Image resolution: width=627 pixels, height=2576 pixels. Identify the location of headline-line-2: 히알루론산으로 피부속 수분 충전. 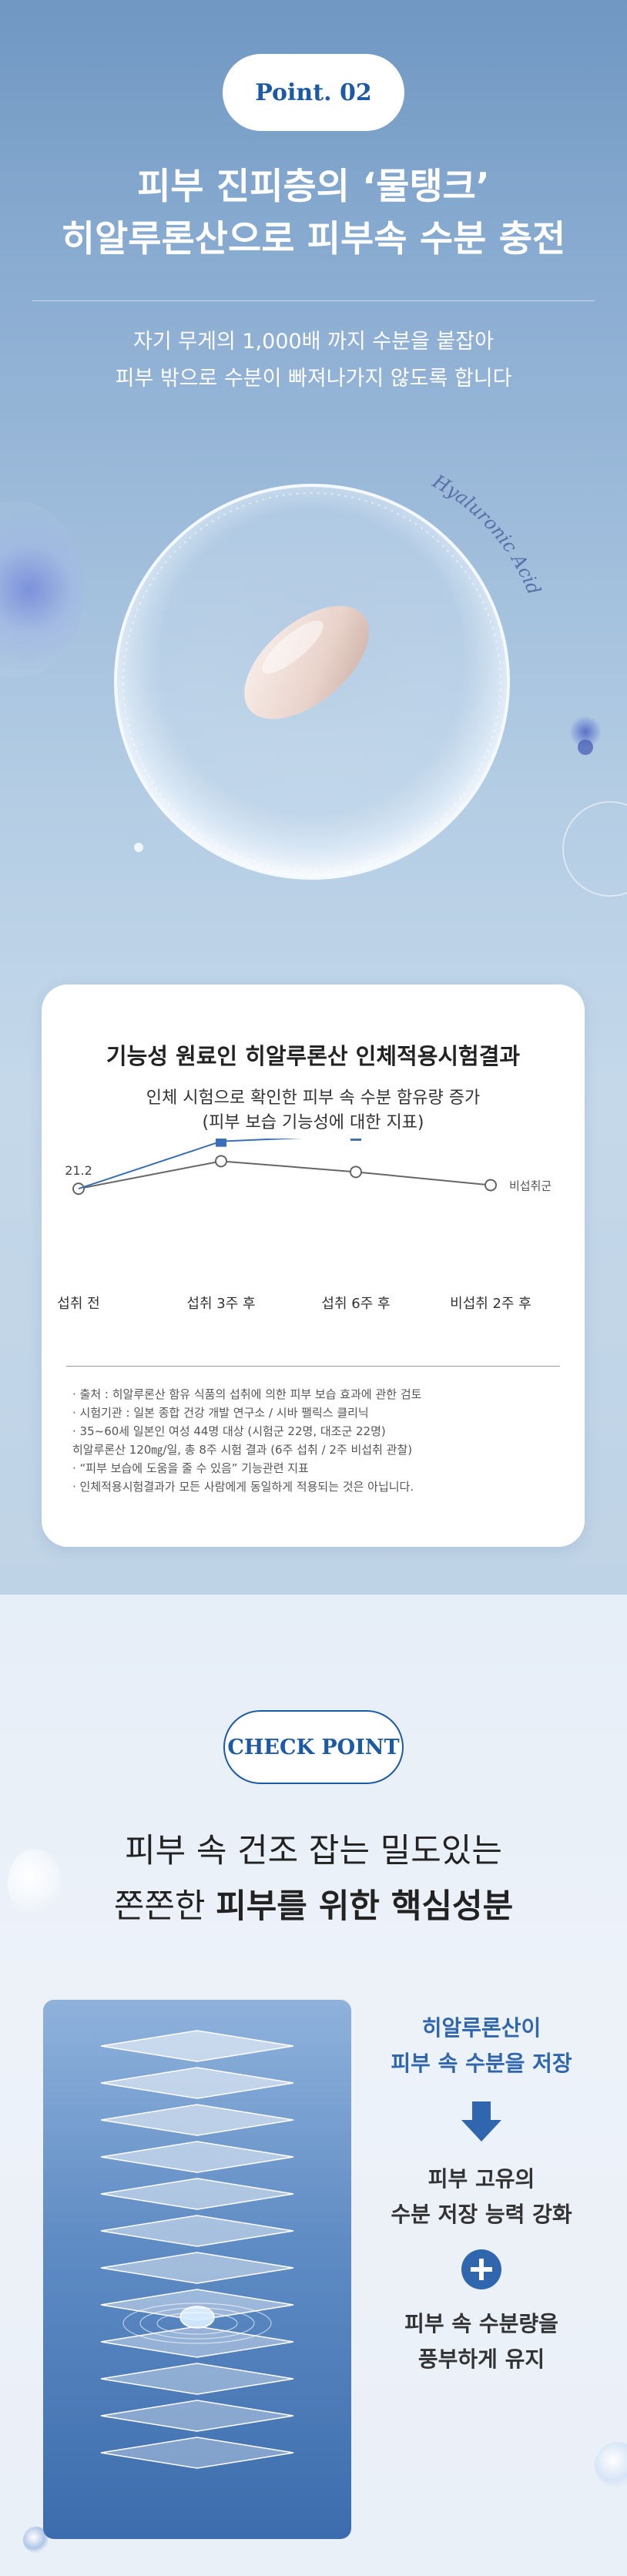
(313, 239).